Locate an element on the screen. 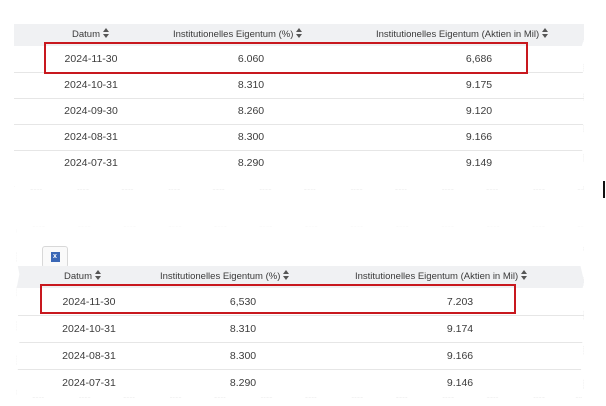 This screenshot has width=606, height=406. excel-export-button: x is located at coordinates (55, 257).